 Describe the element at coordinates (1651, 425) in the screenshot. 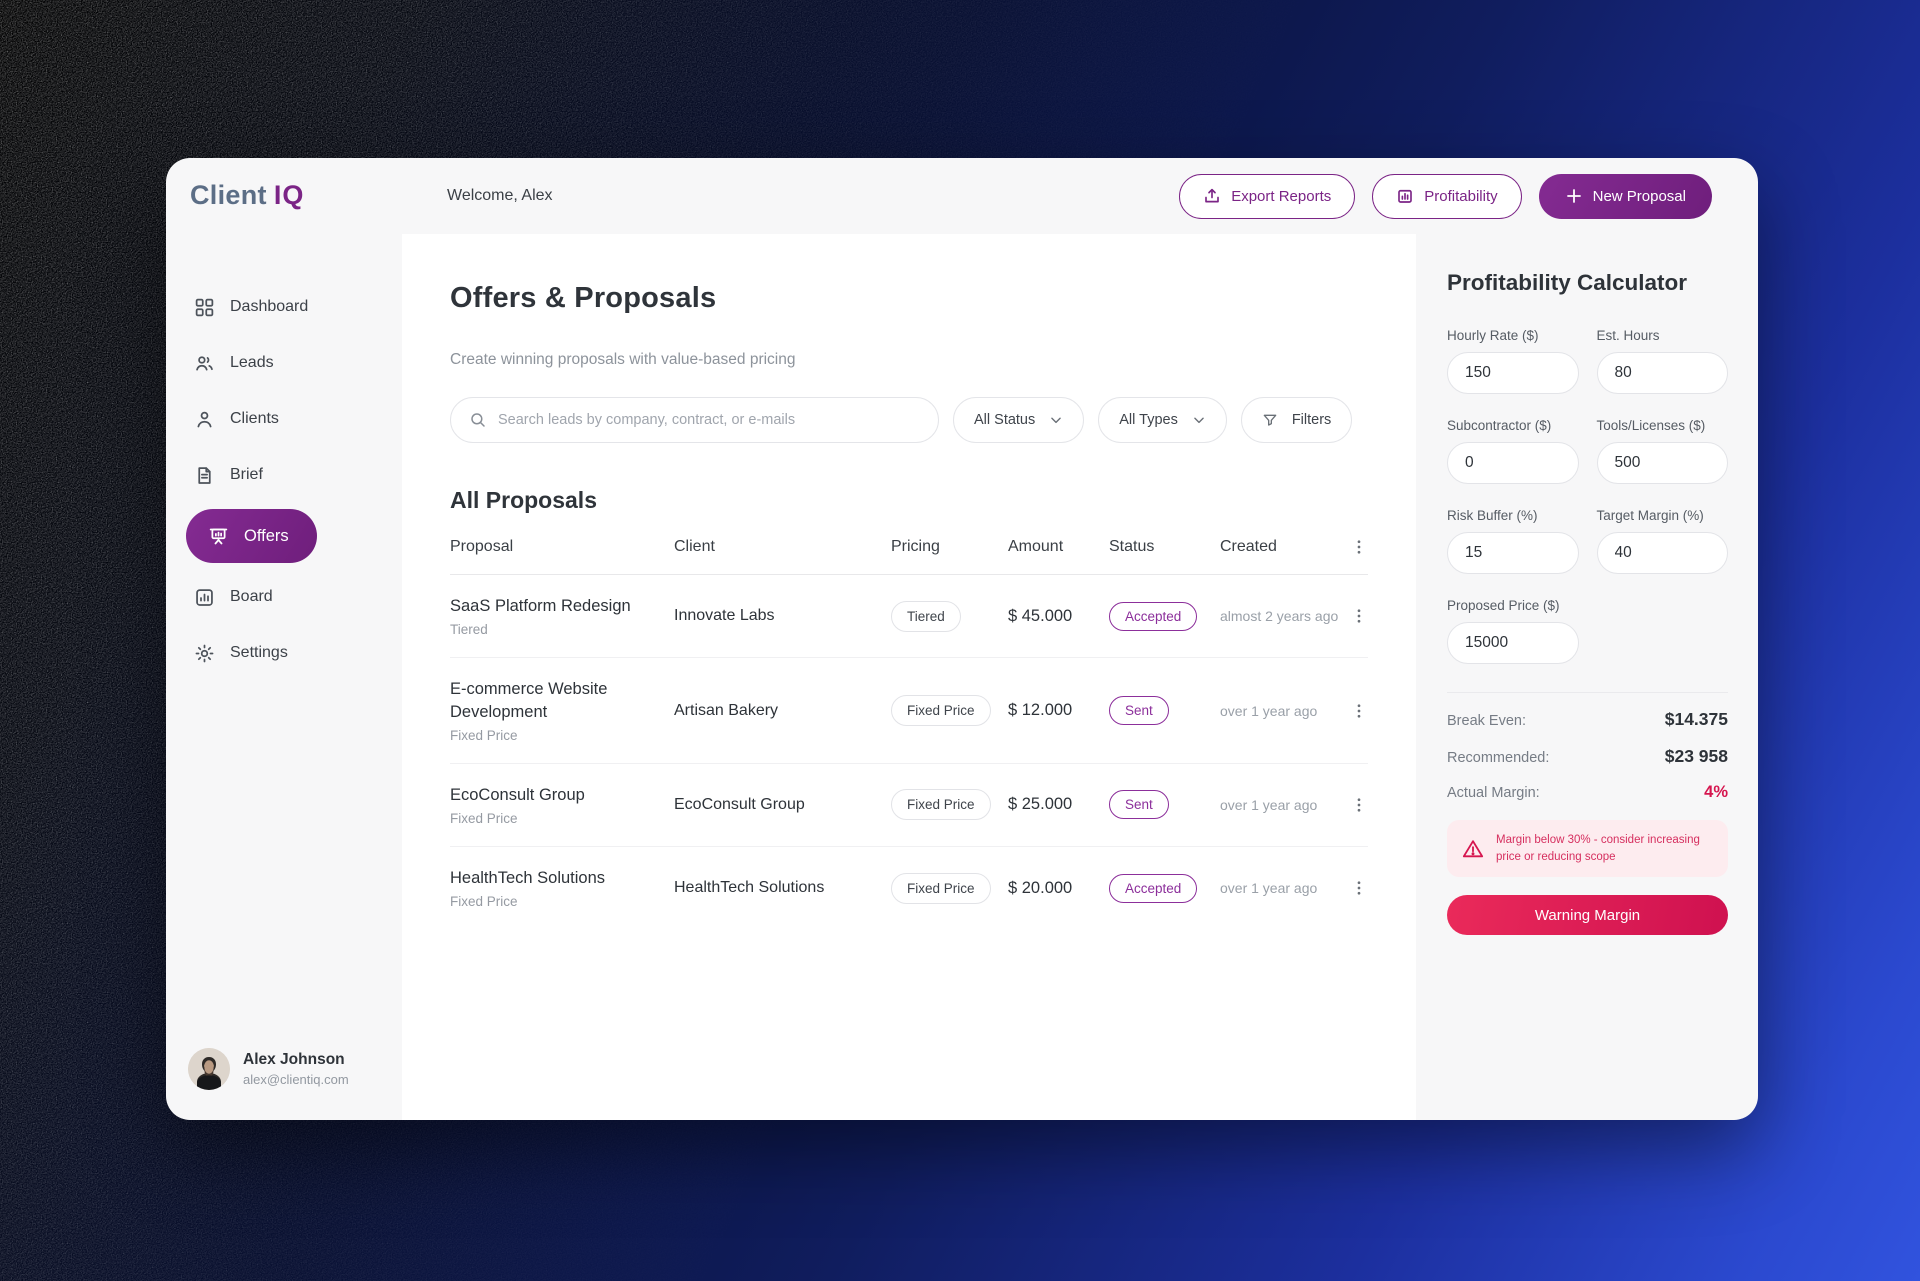

I see `field-label: Tools/Licenses ($)` at that location.